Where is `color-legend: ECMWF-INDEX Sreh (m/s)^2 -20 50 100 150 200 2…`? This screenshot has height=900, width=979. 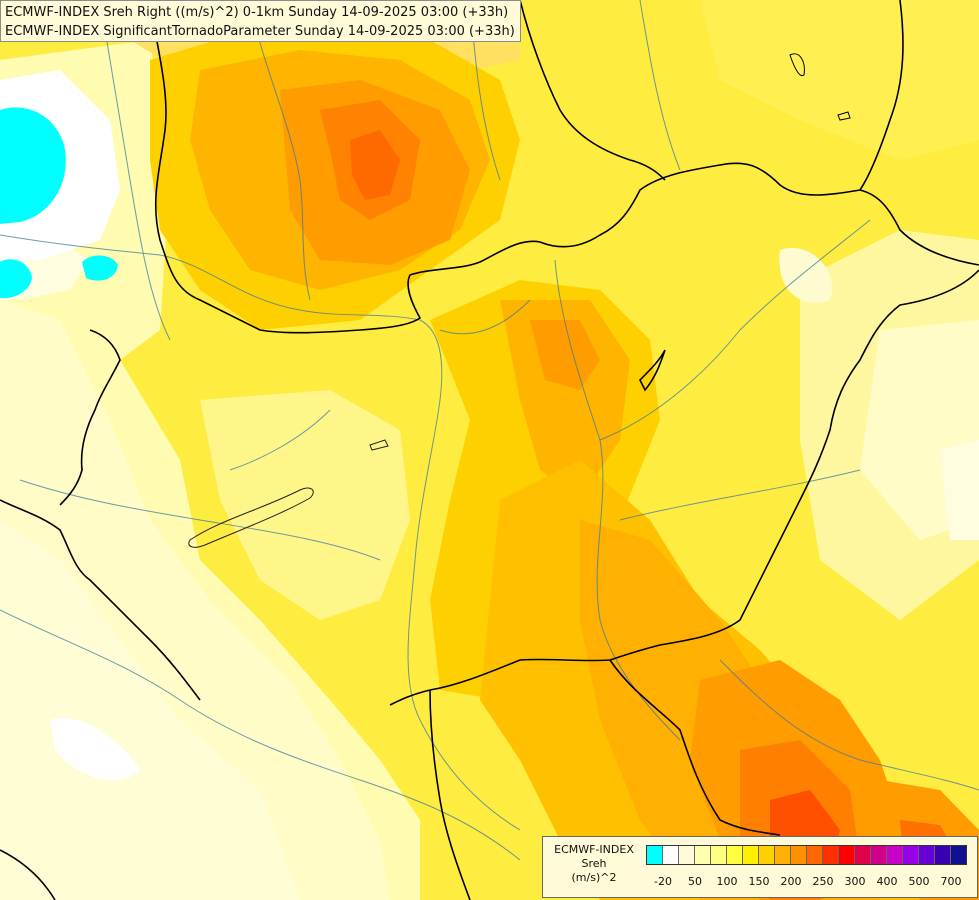 color-legend: ECMWF-INDEX Sreh (m/s)^2 -20 50 100 150 200 2… is located at coordinates (760, 867).